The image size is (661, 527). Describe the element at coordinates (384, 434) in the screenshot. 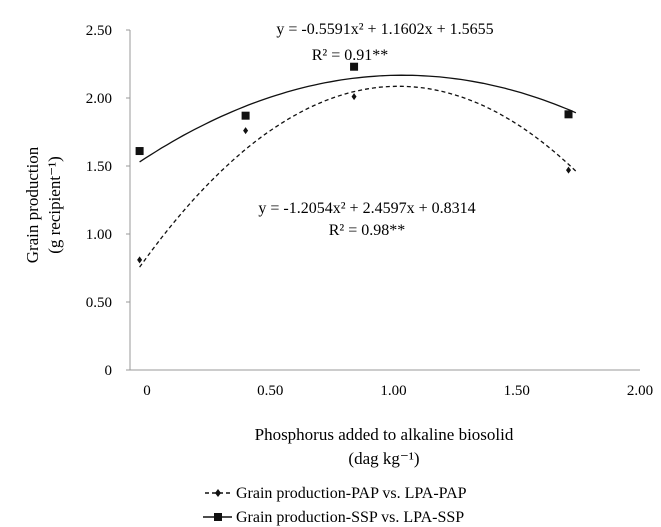

I see `x-axis-title: Phosphorus added to alkaline biosolid` at that location.